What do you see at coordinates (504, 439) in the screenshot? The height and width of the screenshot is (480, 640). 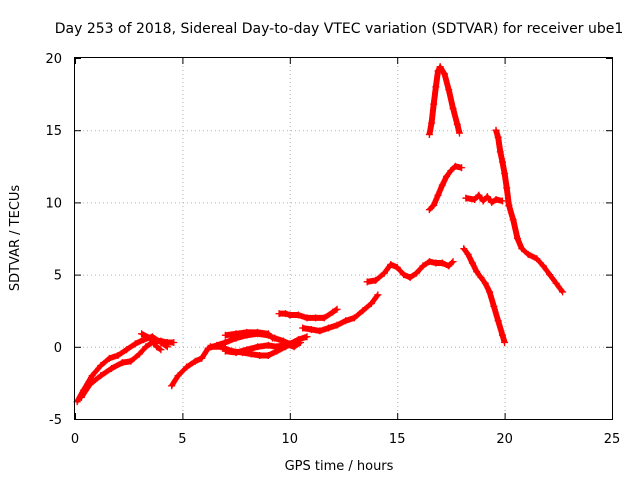 I see `x-tick-label: 20` at bounding box center [504, 439].